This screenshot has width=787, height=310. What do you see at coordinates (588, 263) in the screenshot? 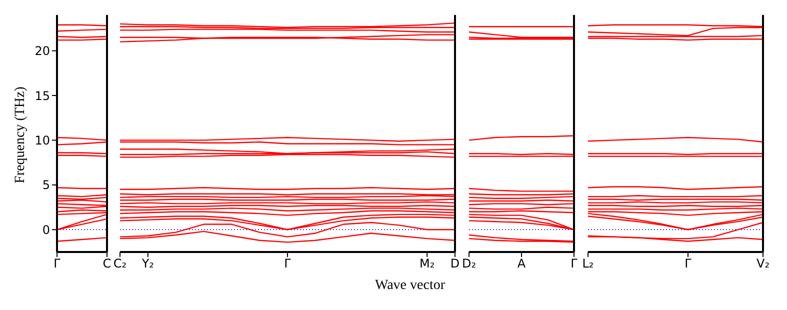
I see `x-tick-label: L₂` at bounding box center [588, 263].